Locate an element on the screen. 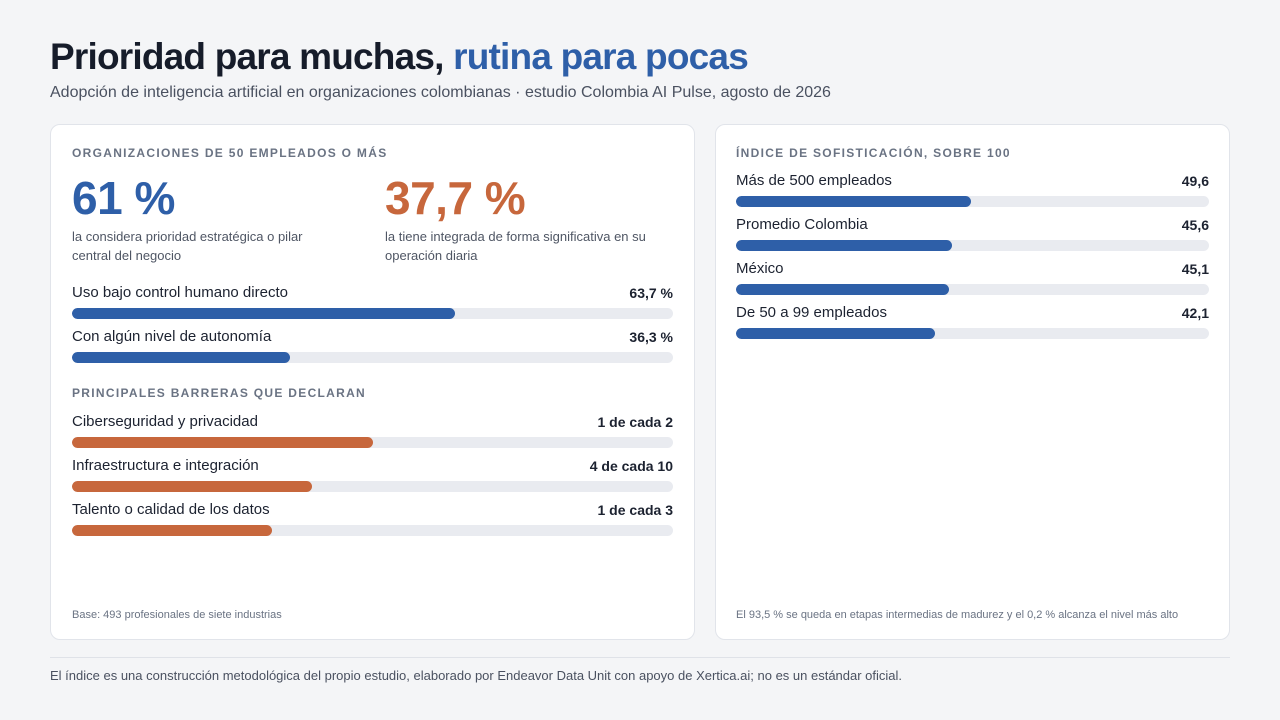  barriers-heading: PRINCIPALES BARRERAS QUE DECLARAN is located at coordinates (219, 393).